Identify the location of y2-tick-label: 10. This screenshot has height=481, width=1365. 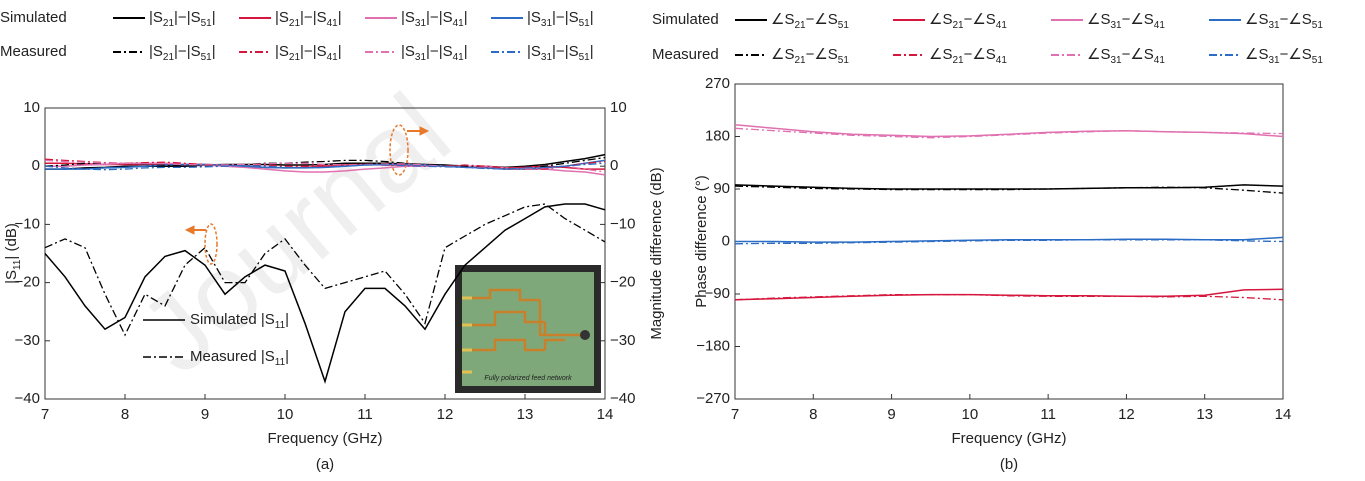
(618, 107).